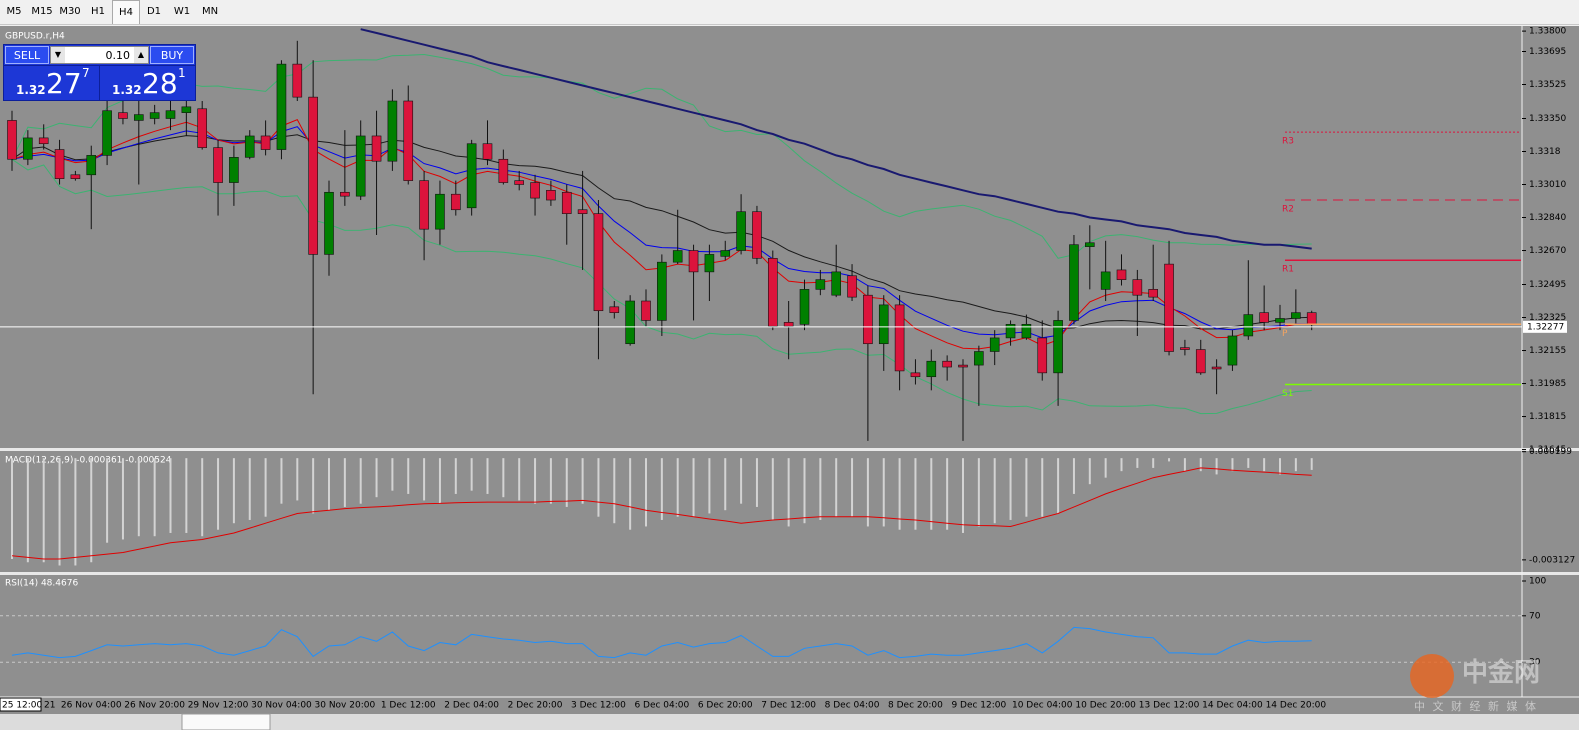 The height and width of the screenshot is (730, 1579). What do you see at coordinates (118, 55) in the screenshot?
I see `lot-value: 0.10` at bounding box center [118, 55].